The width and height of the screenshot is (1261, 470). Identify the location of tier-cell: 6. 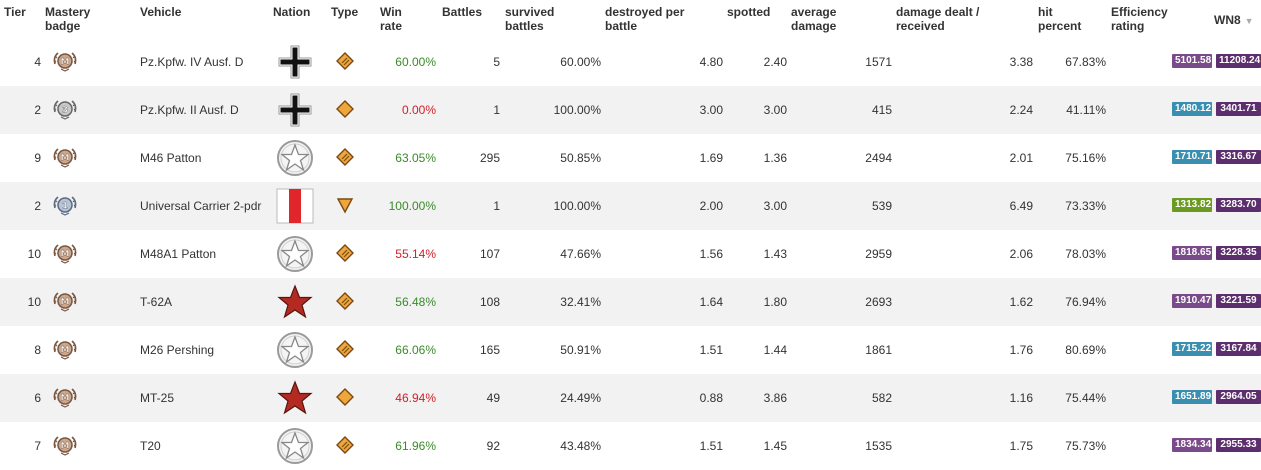
(37, 398).